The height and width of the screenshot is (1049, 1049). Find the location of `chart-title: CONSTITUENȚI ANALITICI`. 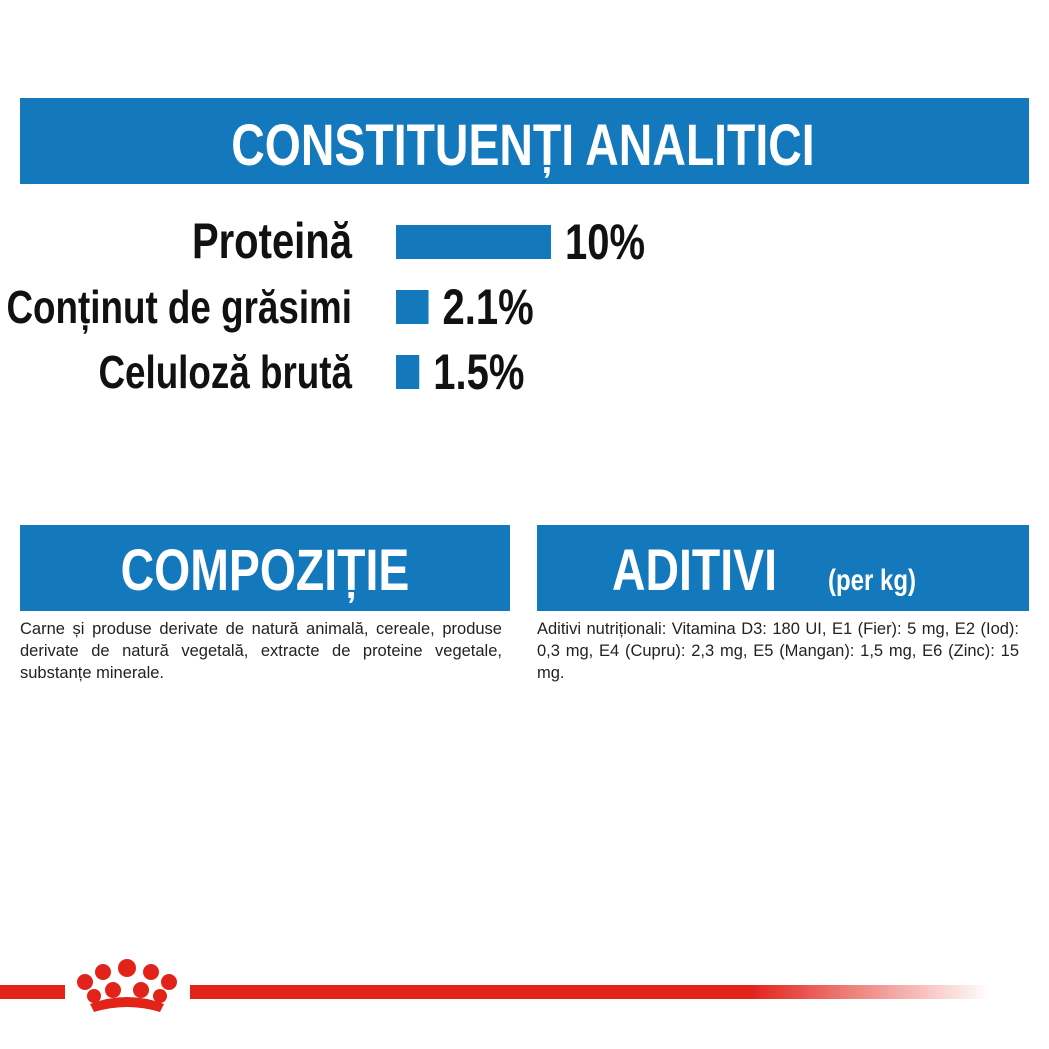

chart-title: CONSTITUENȚI ANALITICI is located at coordinates (522, 145).